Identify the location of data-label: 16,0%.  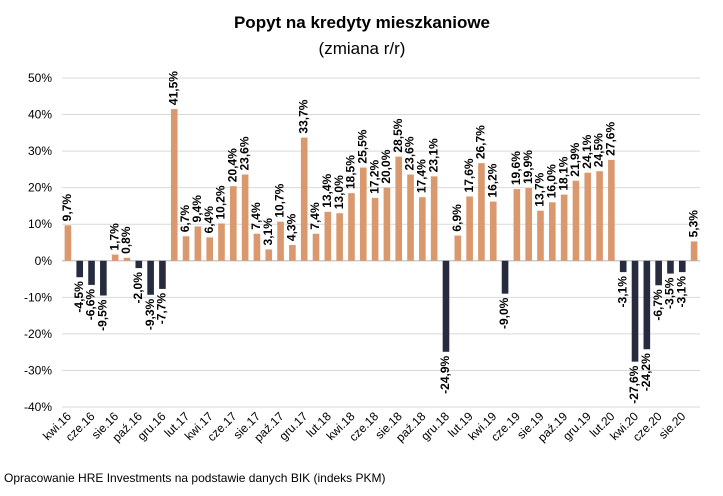
(551, 181).